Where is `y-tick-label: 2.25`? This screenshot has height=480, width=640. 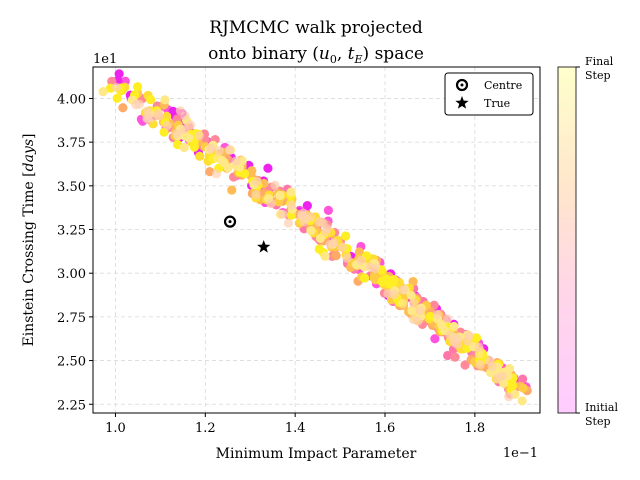
y-tick-label: 2.25 is located at coordinates (71, 405).